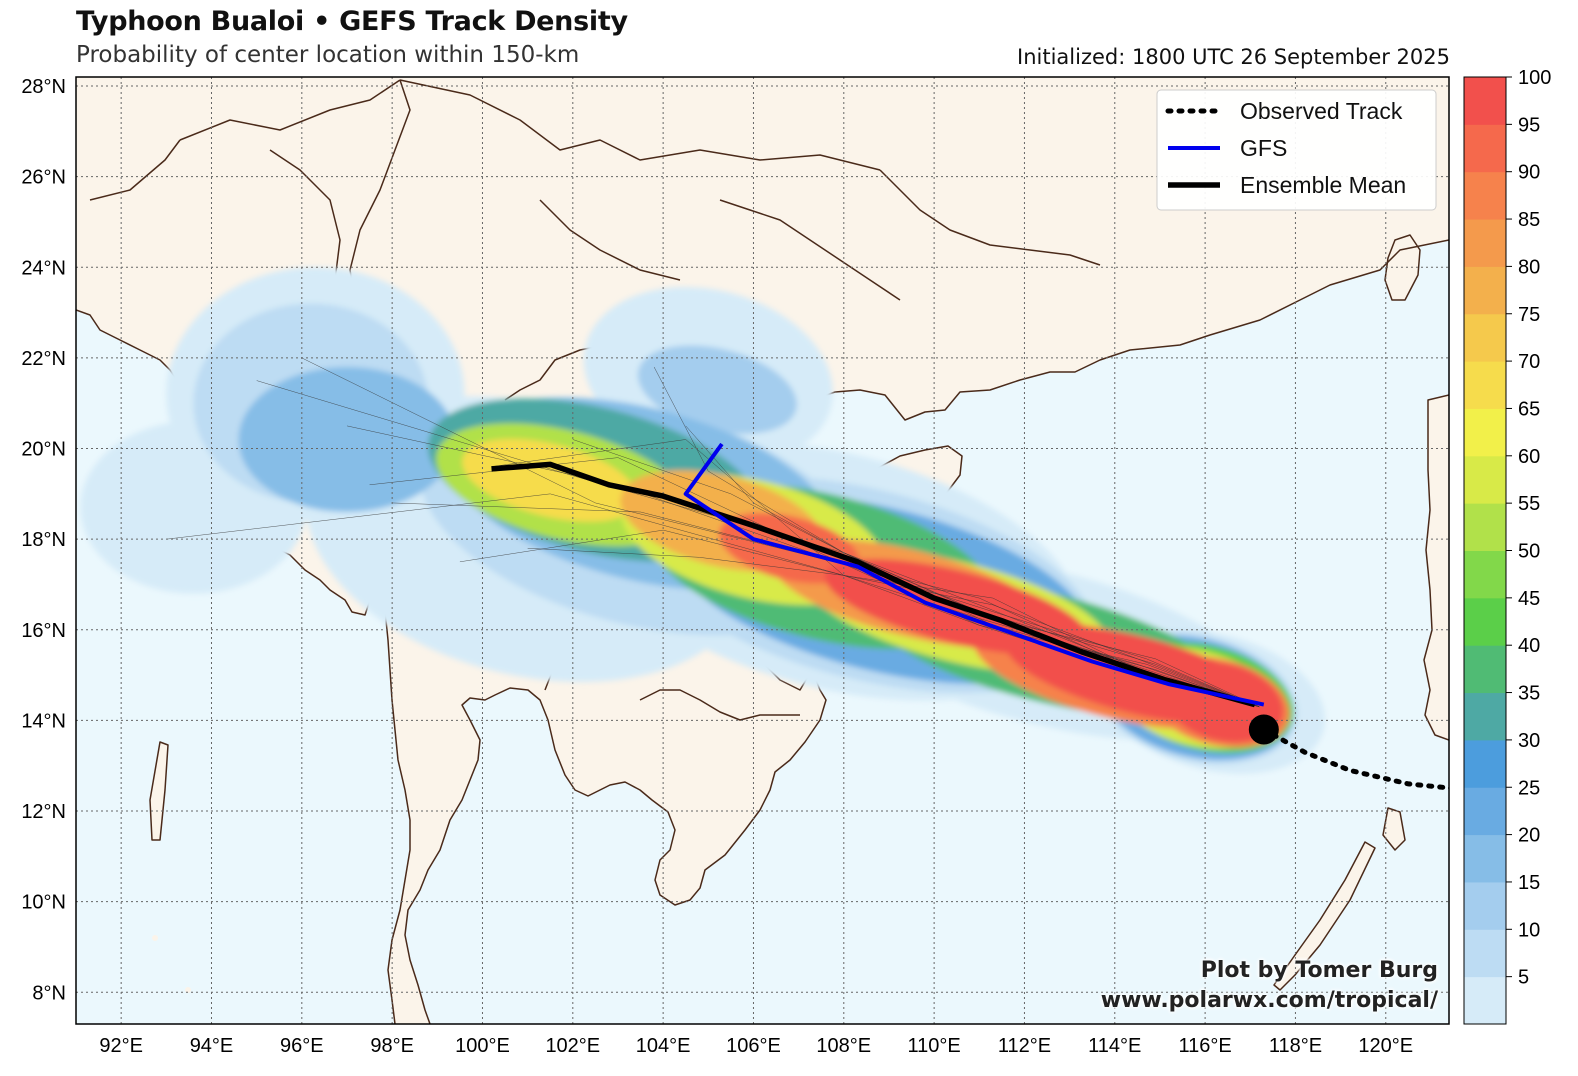 Image resolution: width=1578 pixels, height=1076 pixels. I want to click on colorbar-label: 10, so click(1529, 930).